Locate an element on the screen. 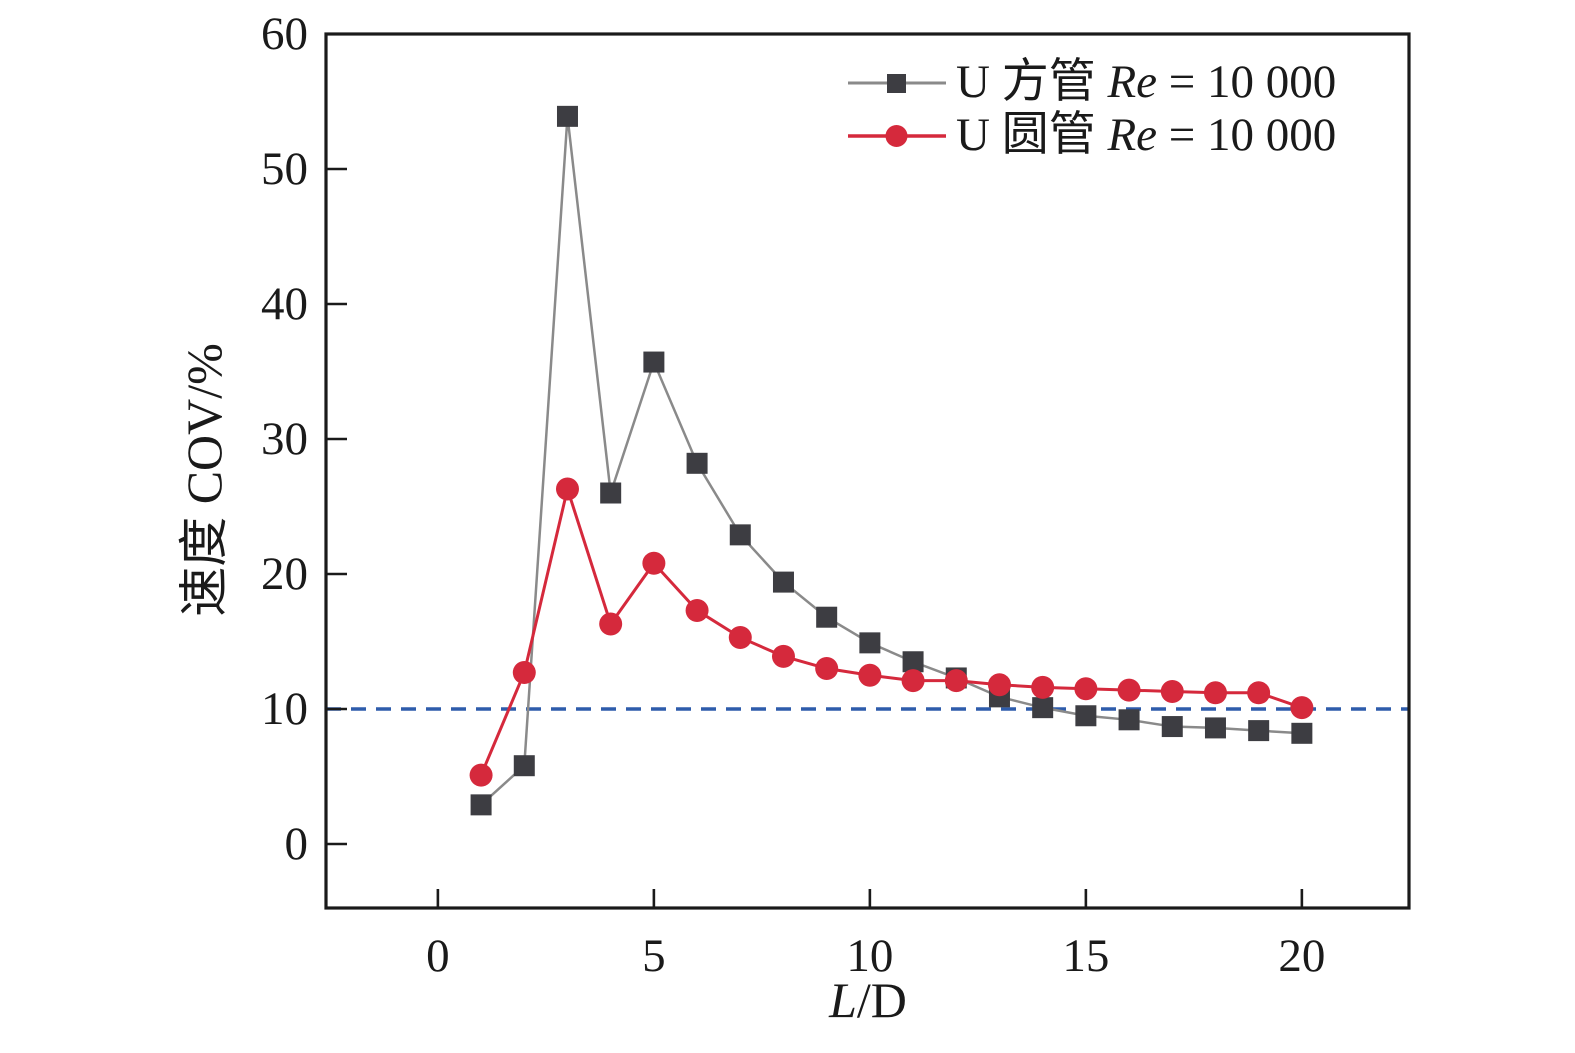  legend-item-square-duct: U 方管 Re = 10 000 is located at coordinates (1091, 82).